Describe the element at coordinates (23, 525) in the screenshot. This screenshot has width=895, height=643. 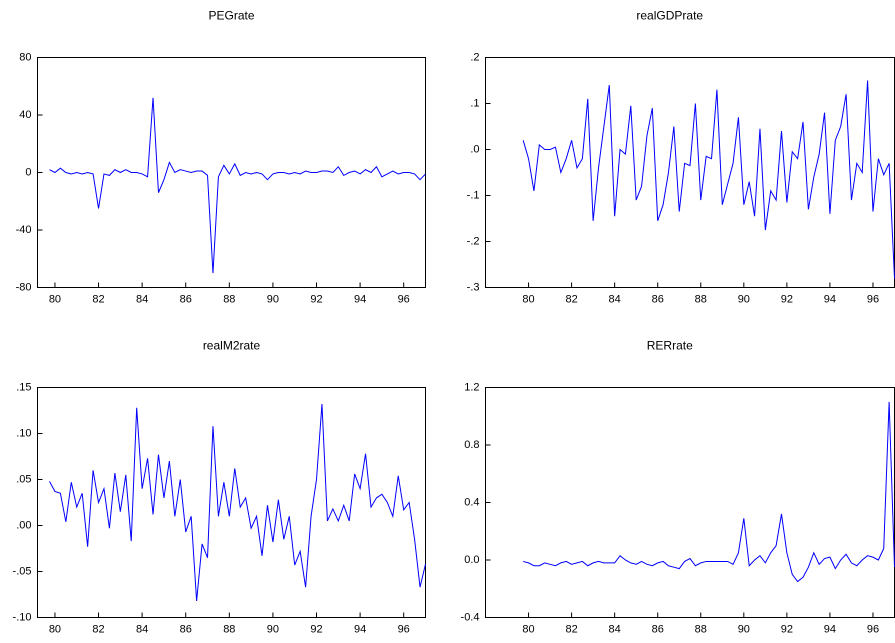
I see `y-tick-label: .00` at that location.